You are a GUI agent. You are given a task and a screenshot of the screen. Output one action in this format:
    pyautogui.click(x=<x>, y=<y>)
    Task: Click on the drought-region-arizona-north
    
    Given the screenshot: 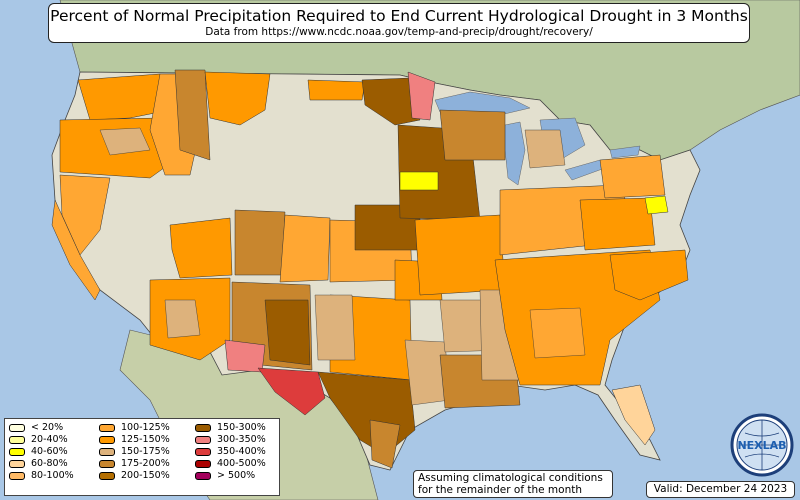 What is the action you would take?
    pyautogui.click(x=201, y=248)
    